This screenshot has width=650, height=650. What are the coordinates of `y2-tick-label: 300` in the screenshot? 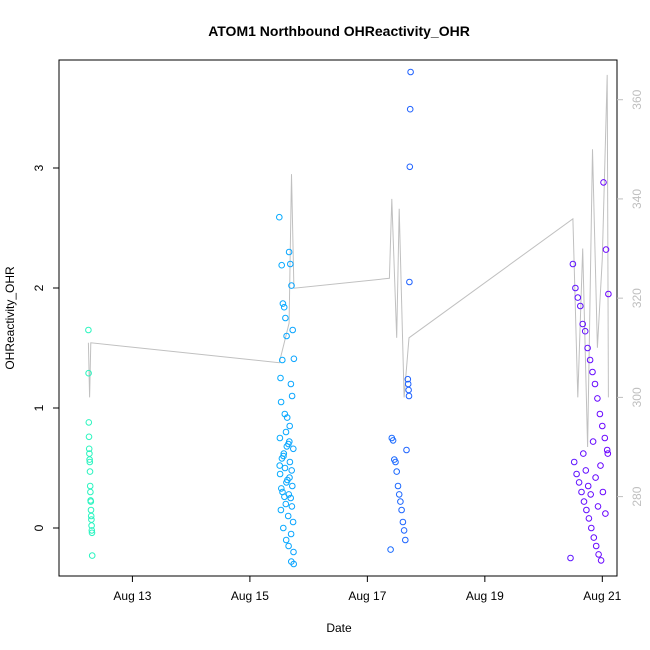 It's located at (637, 397).